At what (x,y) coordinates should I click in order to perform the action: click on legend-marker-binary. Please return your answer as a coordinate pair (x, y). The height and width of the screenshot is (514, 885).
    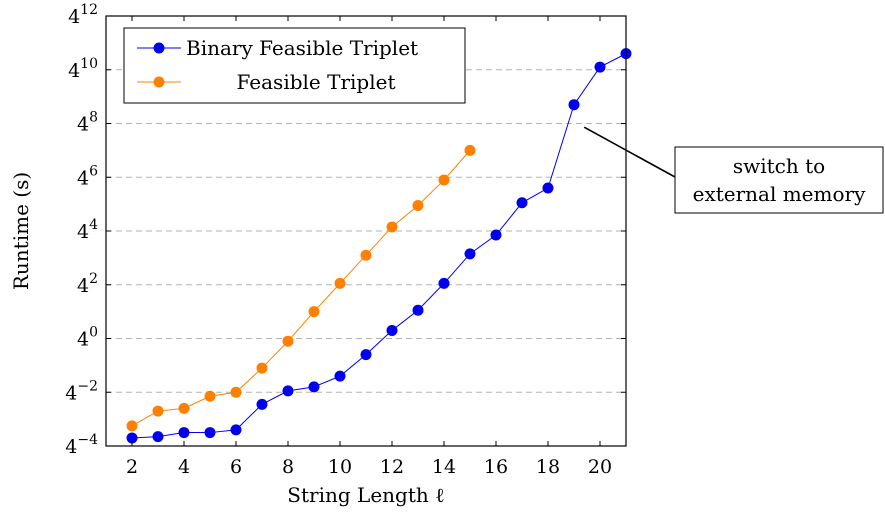
    Looking at the image, I should click on (159, 48).